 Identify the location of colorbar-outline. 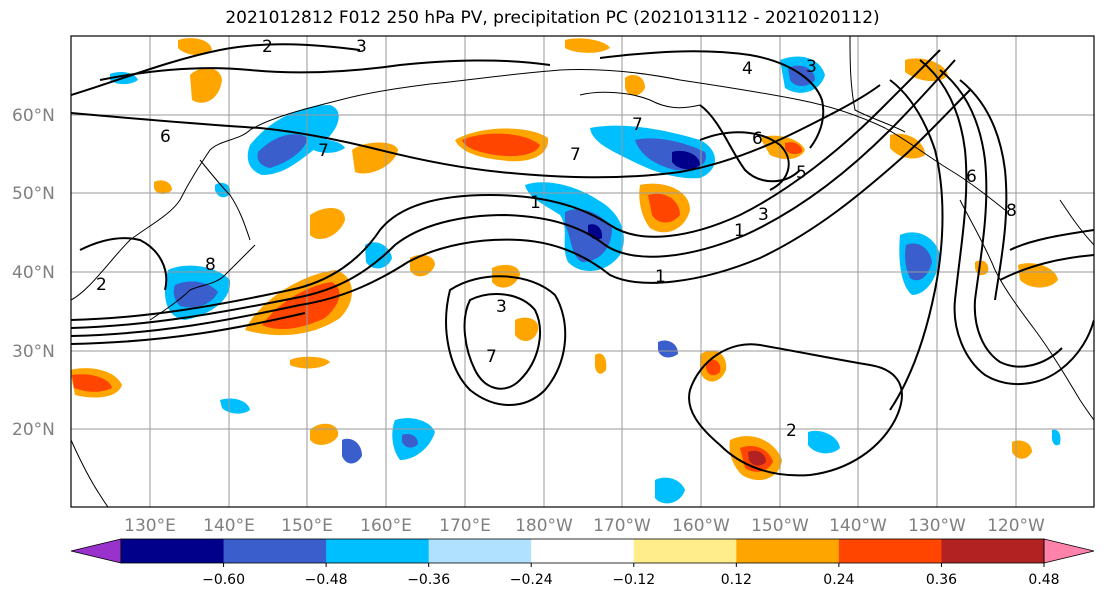
(582, 551).